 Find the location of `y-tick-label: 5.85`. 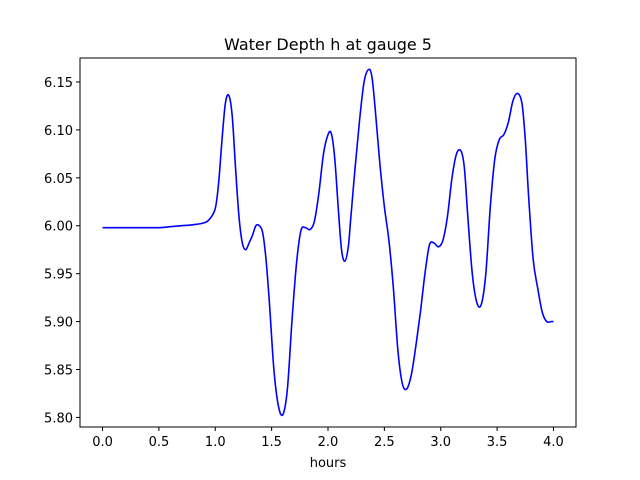

y-tick-label: 5.85 is located at coordinates (58, 370).